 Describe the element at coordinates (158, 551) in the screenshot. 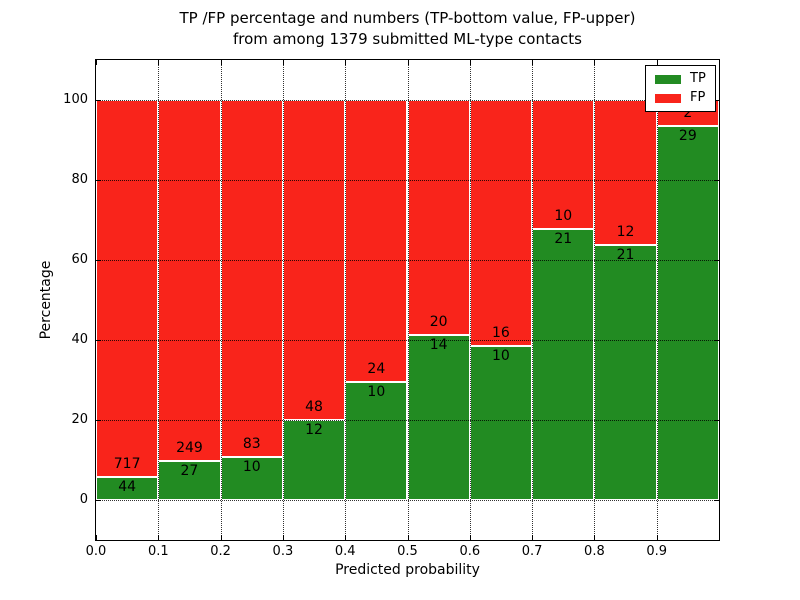

I see `x-tick-label: 0.1` at that location.